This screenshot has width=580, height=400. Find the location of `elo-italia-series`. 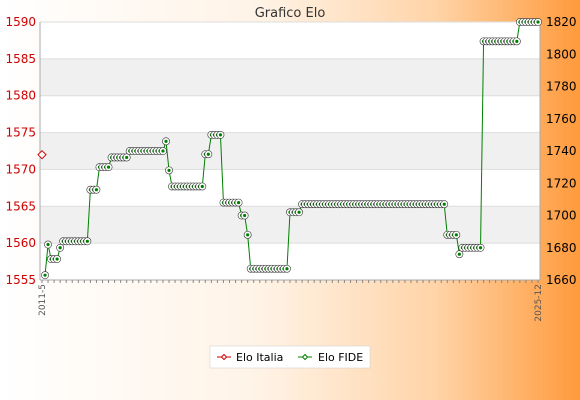

elo-italia-series is located at coordinates (42, 154).